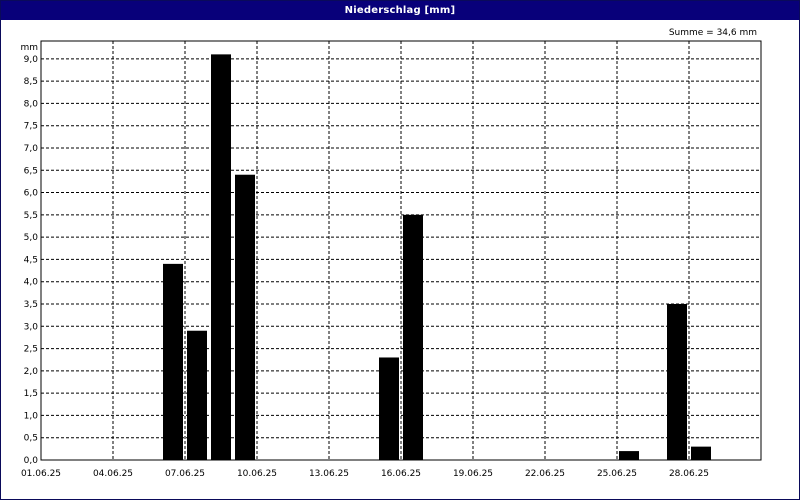  I want to click on x-tick-label: 25.06.25, so click(617, 474).